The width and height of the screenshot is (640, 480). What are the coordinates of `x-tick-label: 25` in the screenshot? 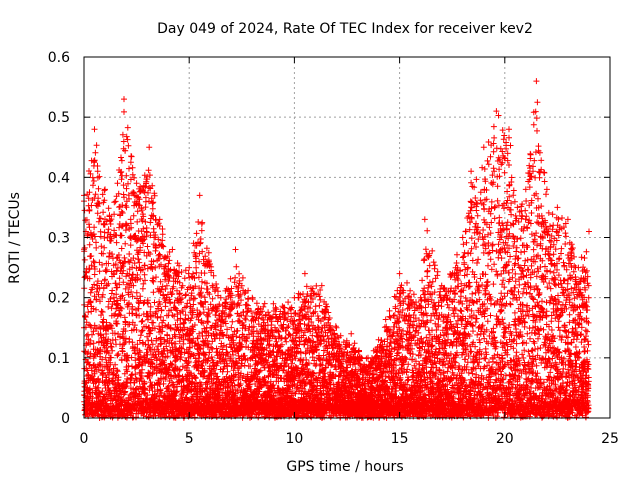 It's located at (610, 439).